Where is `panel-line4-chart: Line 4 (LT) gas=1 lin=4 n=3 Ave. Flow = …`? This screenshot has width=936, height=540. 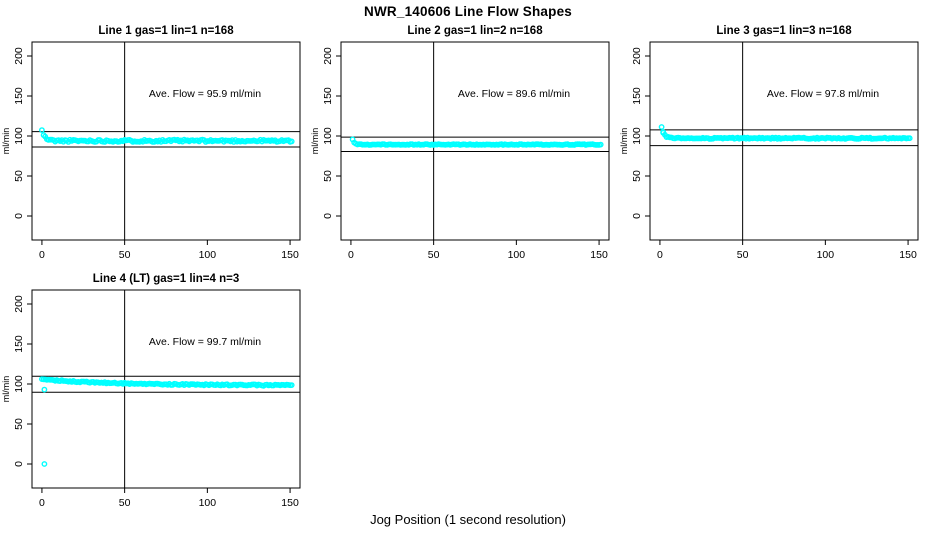 panel-line4-chart: Line 4 (LT) gas=1 lin=4 n=3 Ave. Flow = … is located at coordinates (151, 391).